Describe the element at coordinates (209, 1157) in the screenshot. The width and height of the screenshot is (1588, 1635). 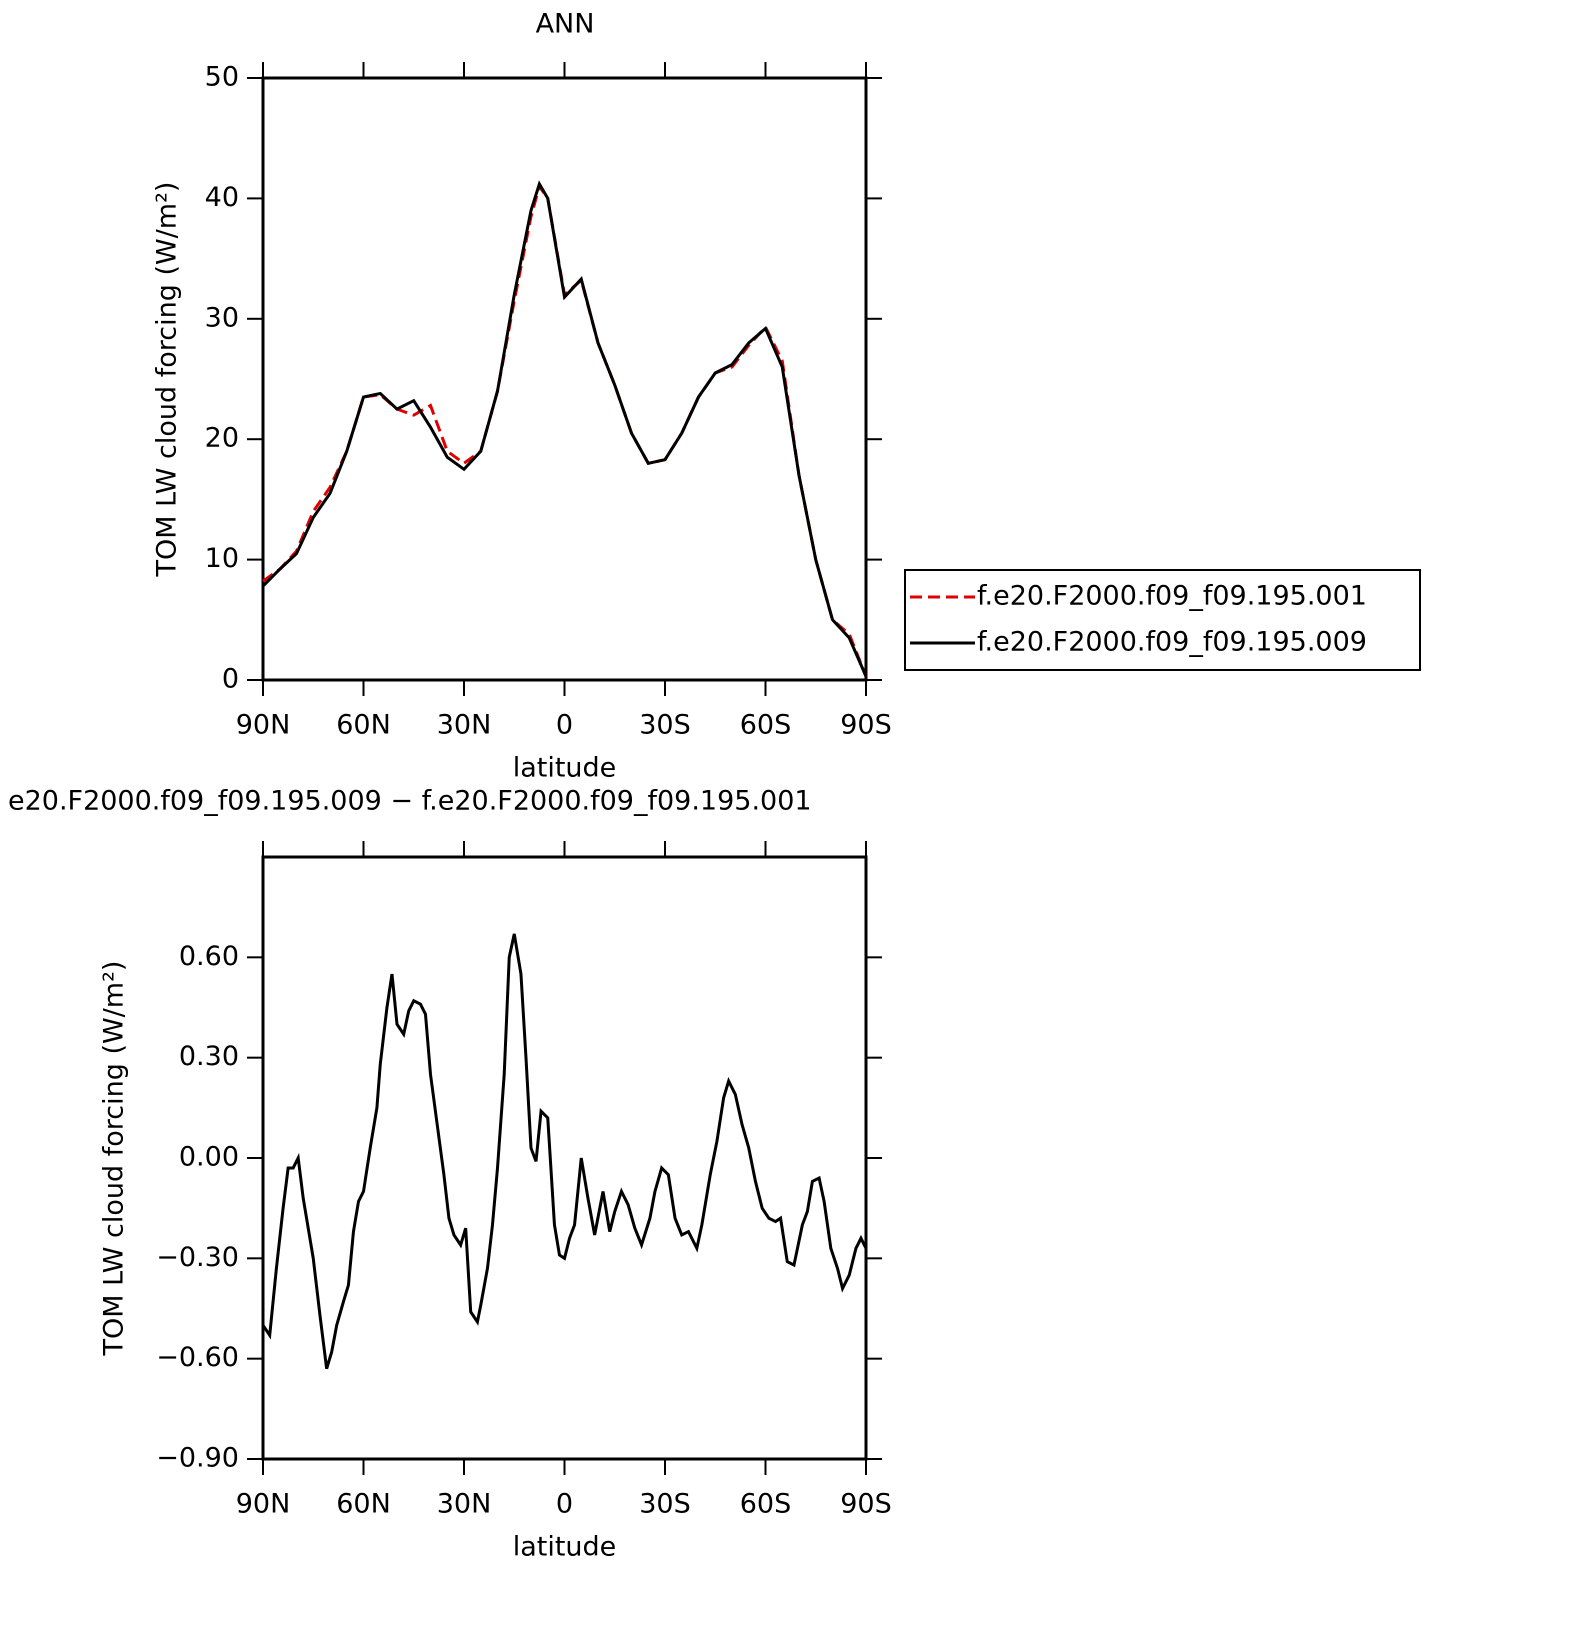
I see `y-tick-label: 0.00` at that location.